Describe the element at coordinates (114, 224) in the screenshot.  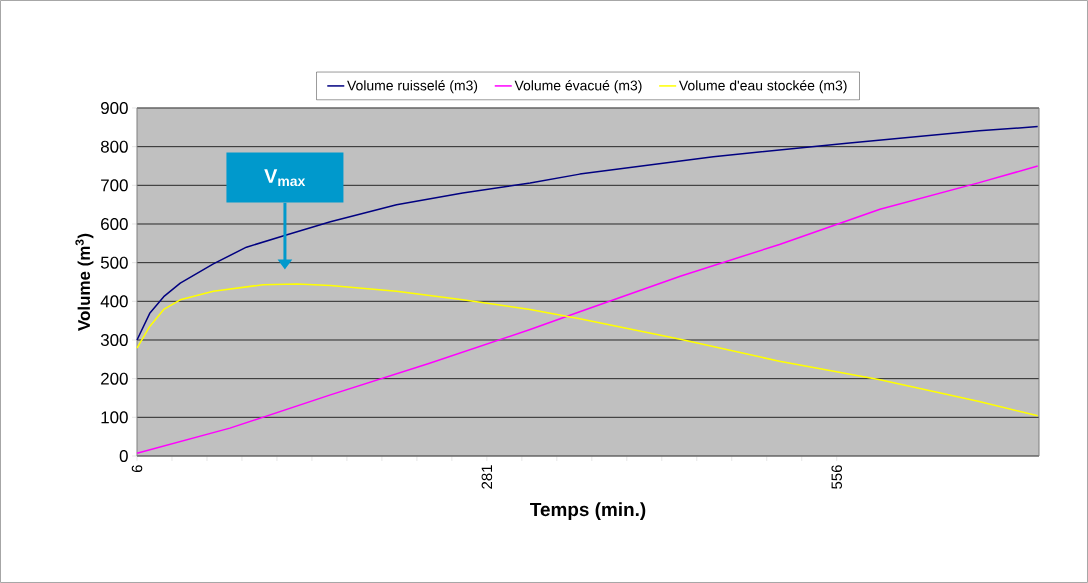
I see `y-tick-label: 600` at that location.